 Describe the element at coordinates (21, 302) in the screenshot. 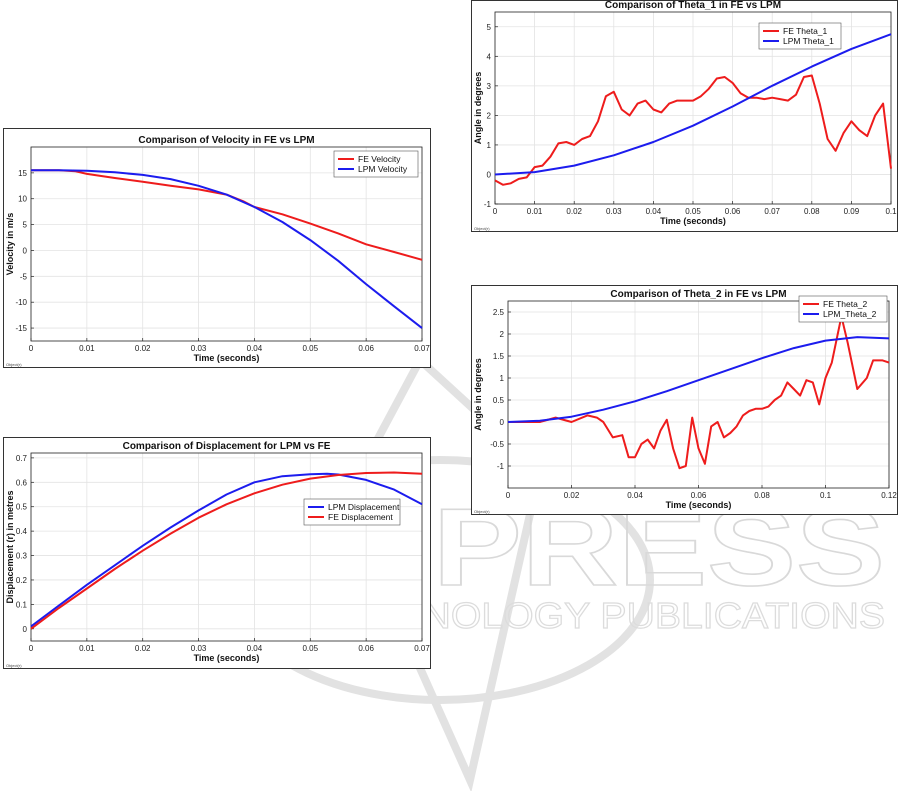

I see `y-tick-label: -10` at that location.